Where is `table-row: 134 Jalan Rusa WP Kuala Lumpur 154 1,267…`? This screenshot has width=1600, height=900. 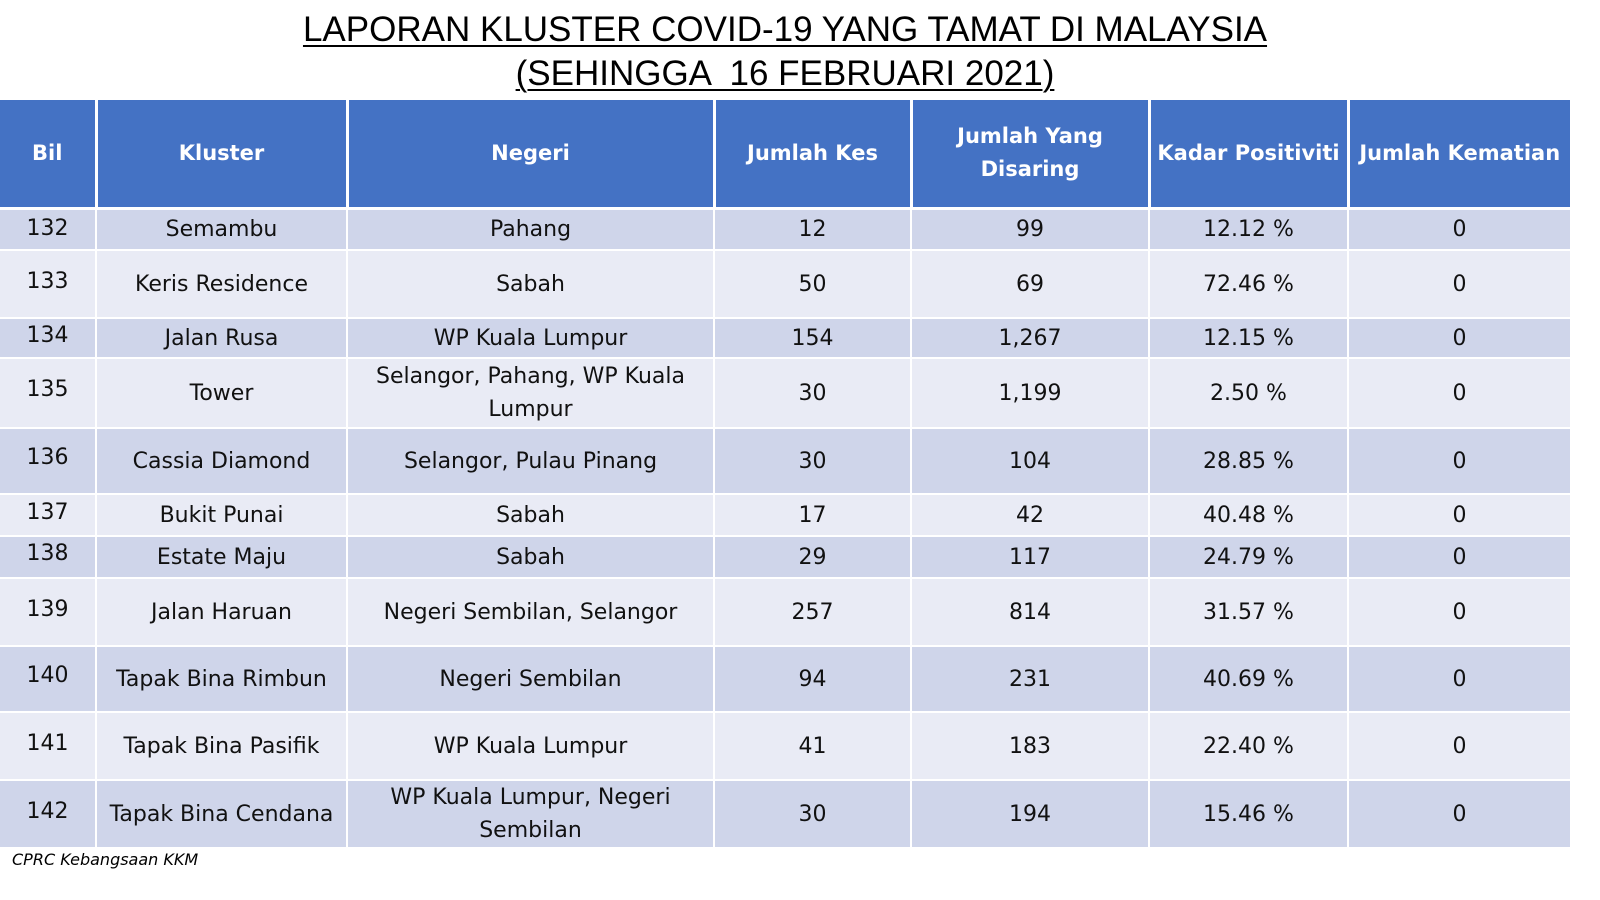 table-row: 134 Jalan Rusa WP Kuala Lumpur 154 1,267… is located at coordinates (785, 338).